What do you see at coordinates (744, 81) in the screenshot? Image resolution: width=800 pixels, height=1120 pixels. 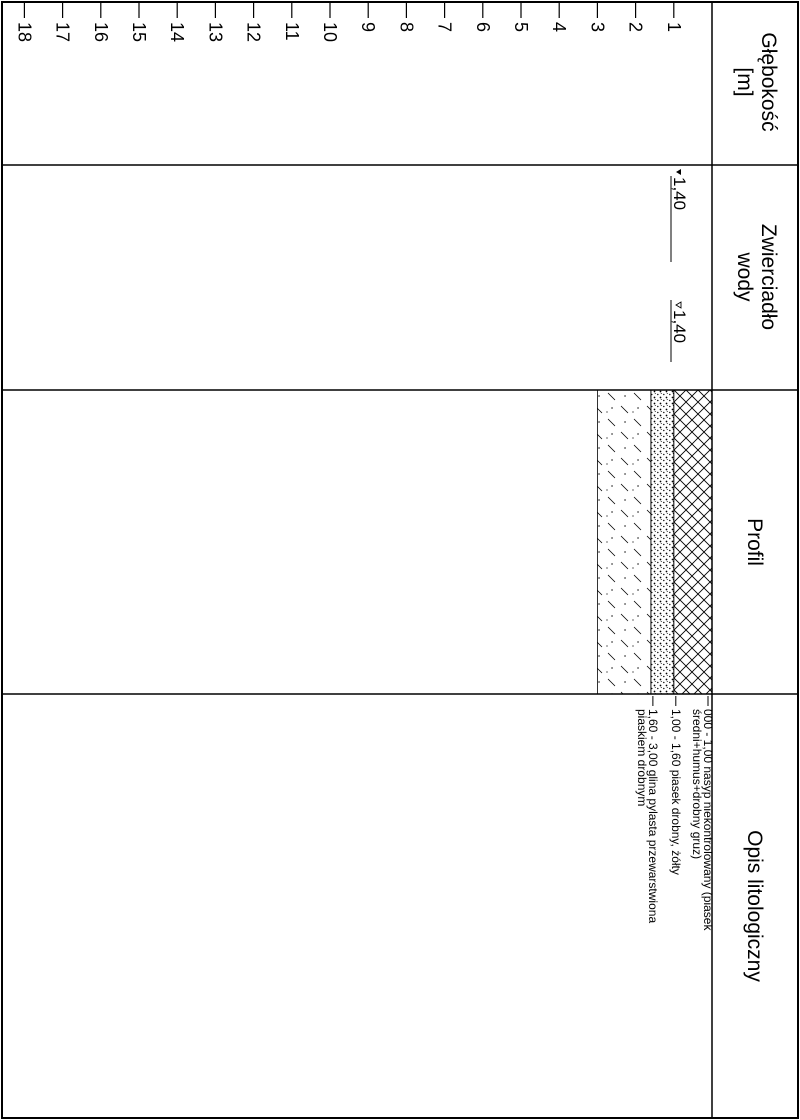 I see `header-depth-line2: [m]` at bounding box center [744, 81].